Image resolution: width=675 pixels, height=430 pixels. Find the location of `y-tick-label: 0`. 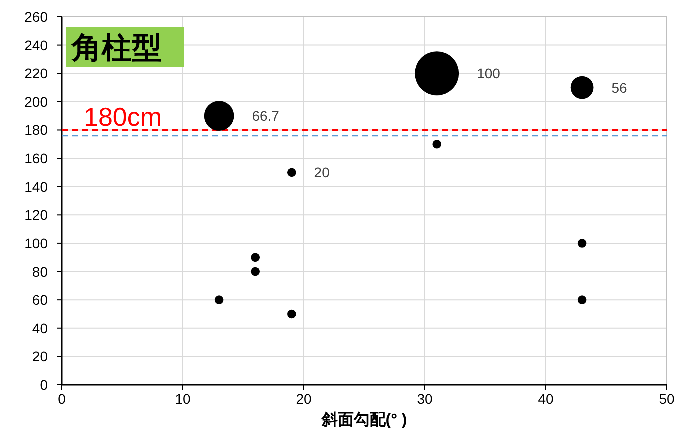

y-tick-label: 0 is located at coordinates (44, 385).